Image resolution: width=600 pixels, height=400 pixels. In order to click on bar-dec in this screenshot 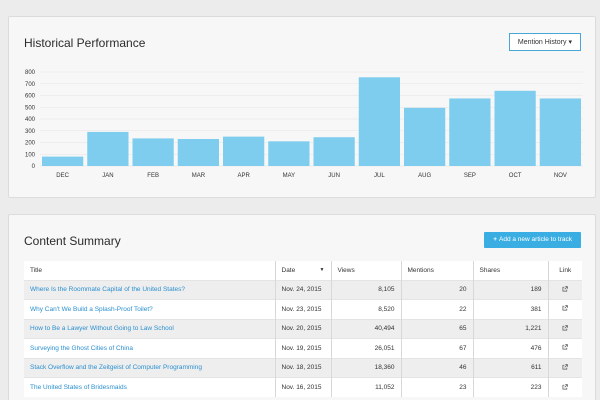, I will do `click(63, 161)`.